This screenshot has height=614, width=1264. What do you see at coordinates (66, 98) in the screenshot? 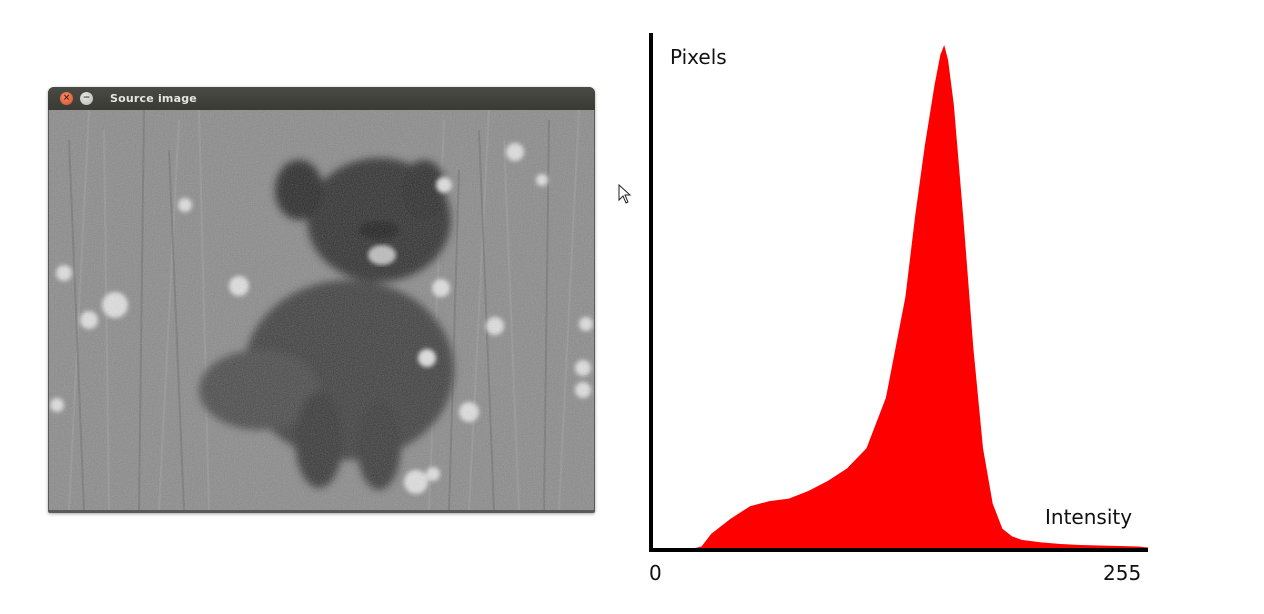
I see `close-icon: ×` at bounding box center [66, 98].